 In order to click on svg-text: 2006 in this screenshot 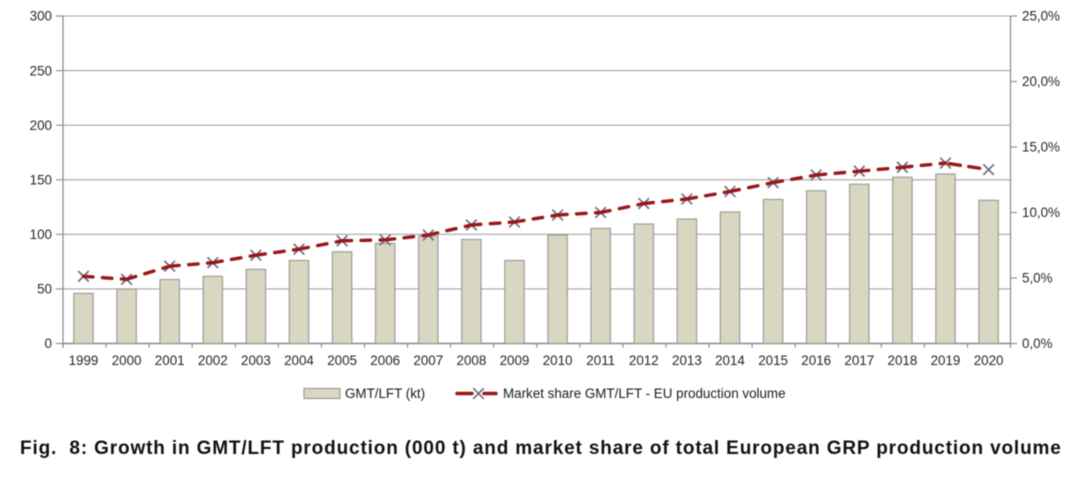, I will do `click(385, 360)`.